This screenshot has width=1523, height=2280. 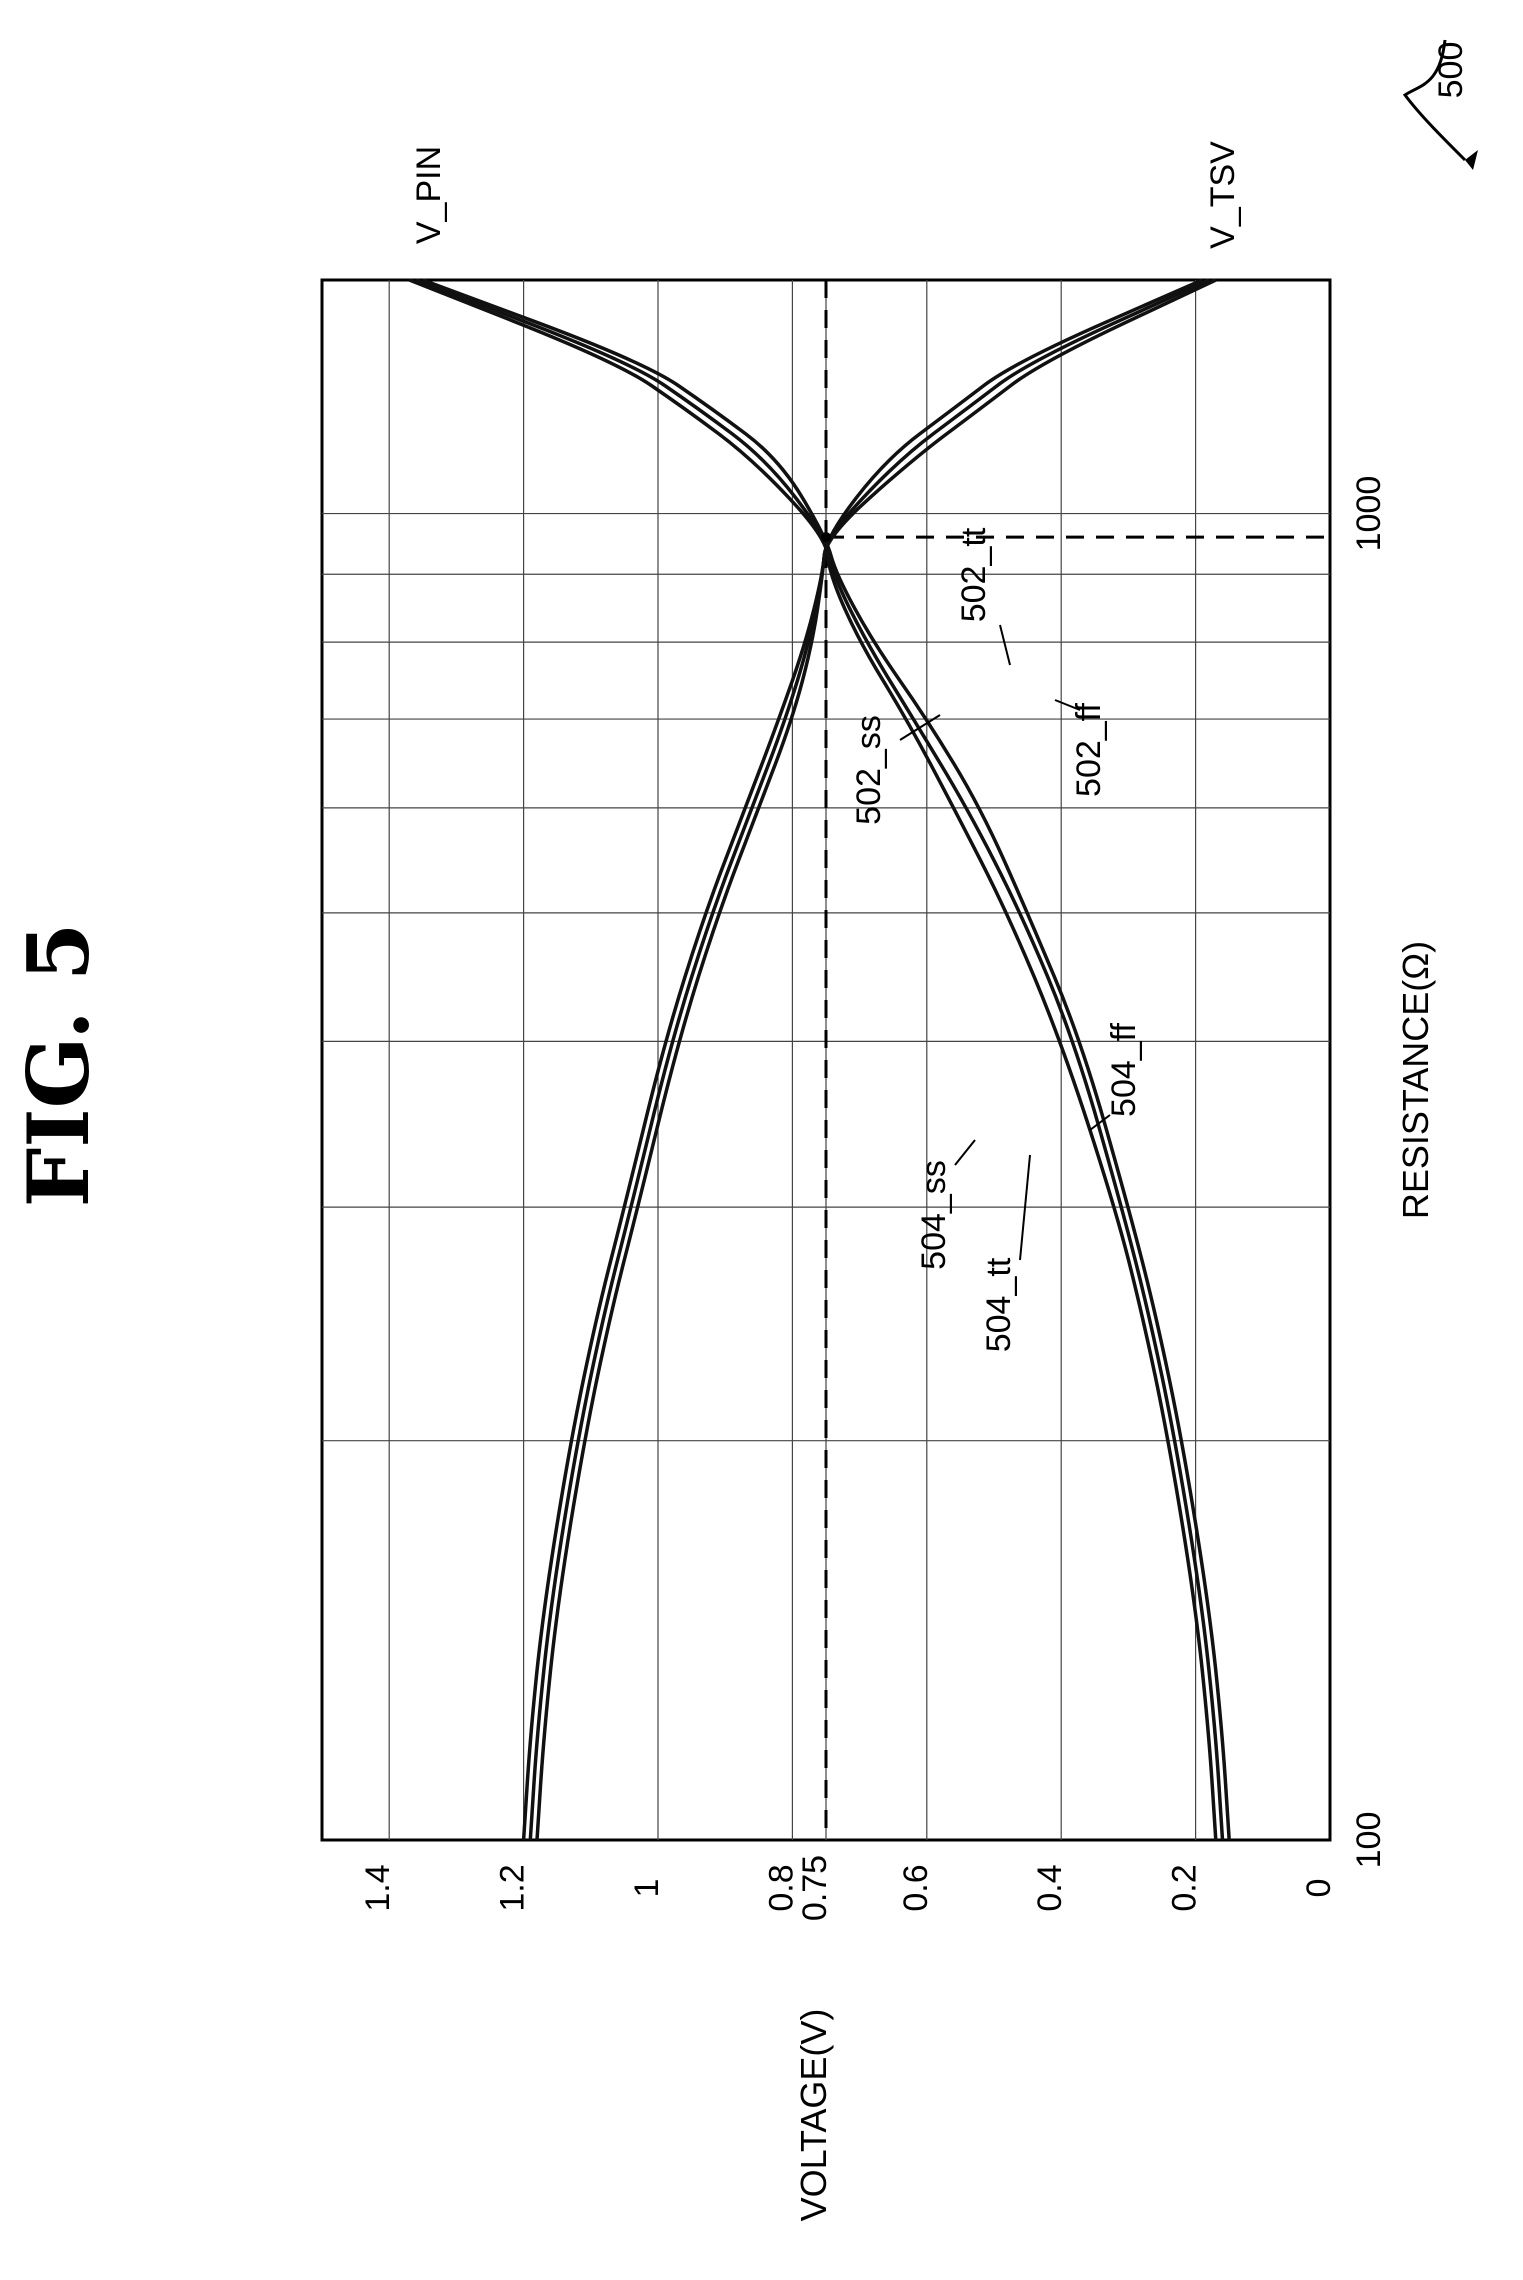 What do you see at coordinates (815, 1888) in the screenshot?
I see `y-tick-label: 0.75` at bounding box center [815, 1888].